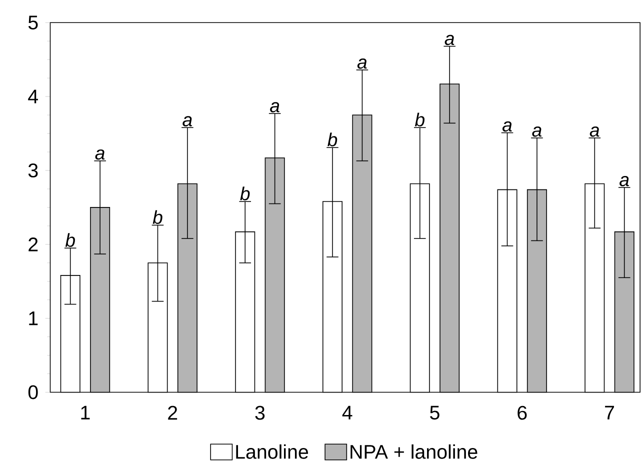  Describe the element at coordinates (609, 413) in the screenshot. I see `x-tick-label: 7` at that location.